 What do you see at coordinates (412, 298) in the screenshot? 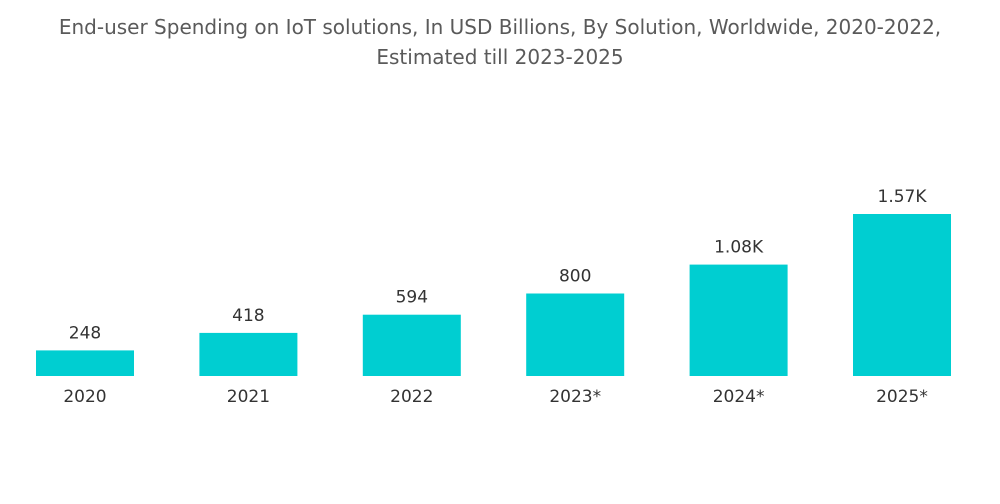
I see `bar-value-label: 594` at bounding box center [412, 298].